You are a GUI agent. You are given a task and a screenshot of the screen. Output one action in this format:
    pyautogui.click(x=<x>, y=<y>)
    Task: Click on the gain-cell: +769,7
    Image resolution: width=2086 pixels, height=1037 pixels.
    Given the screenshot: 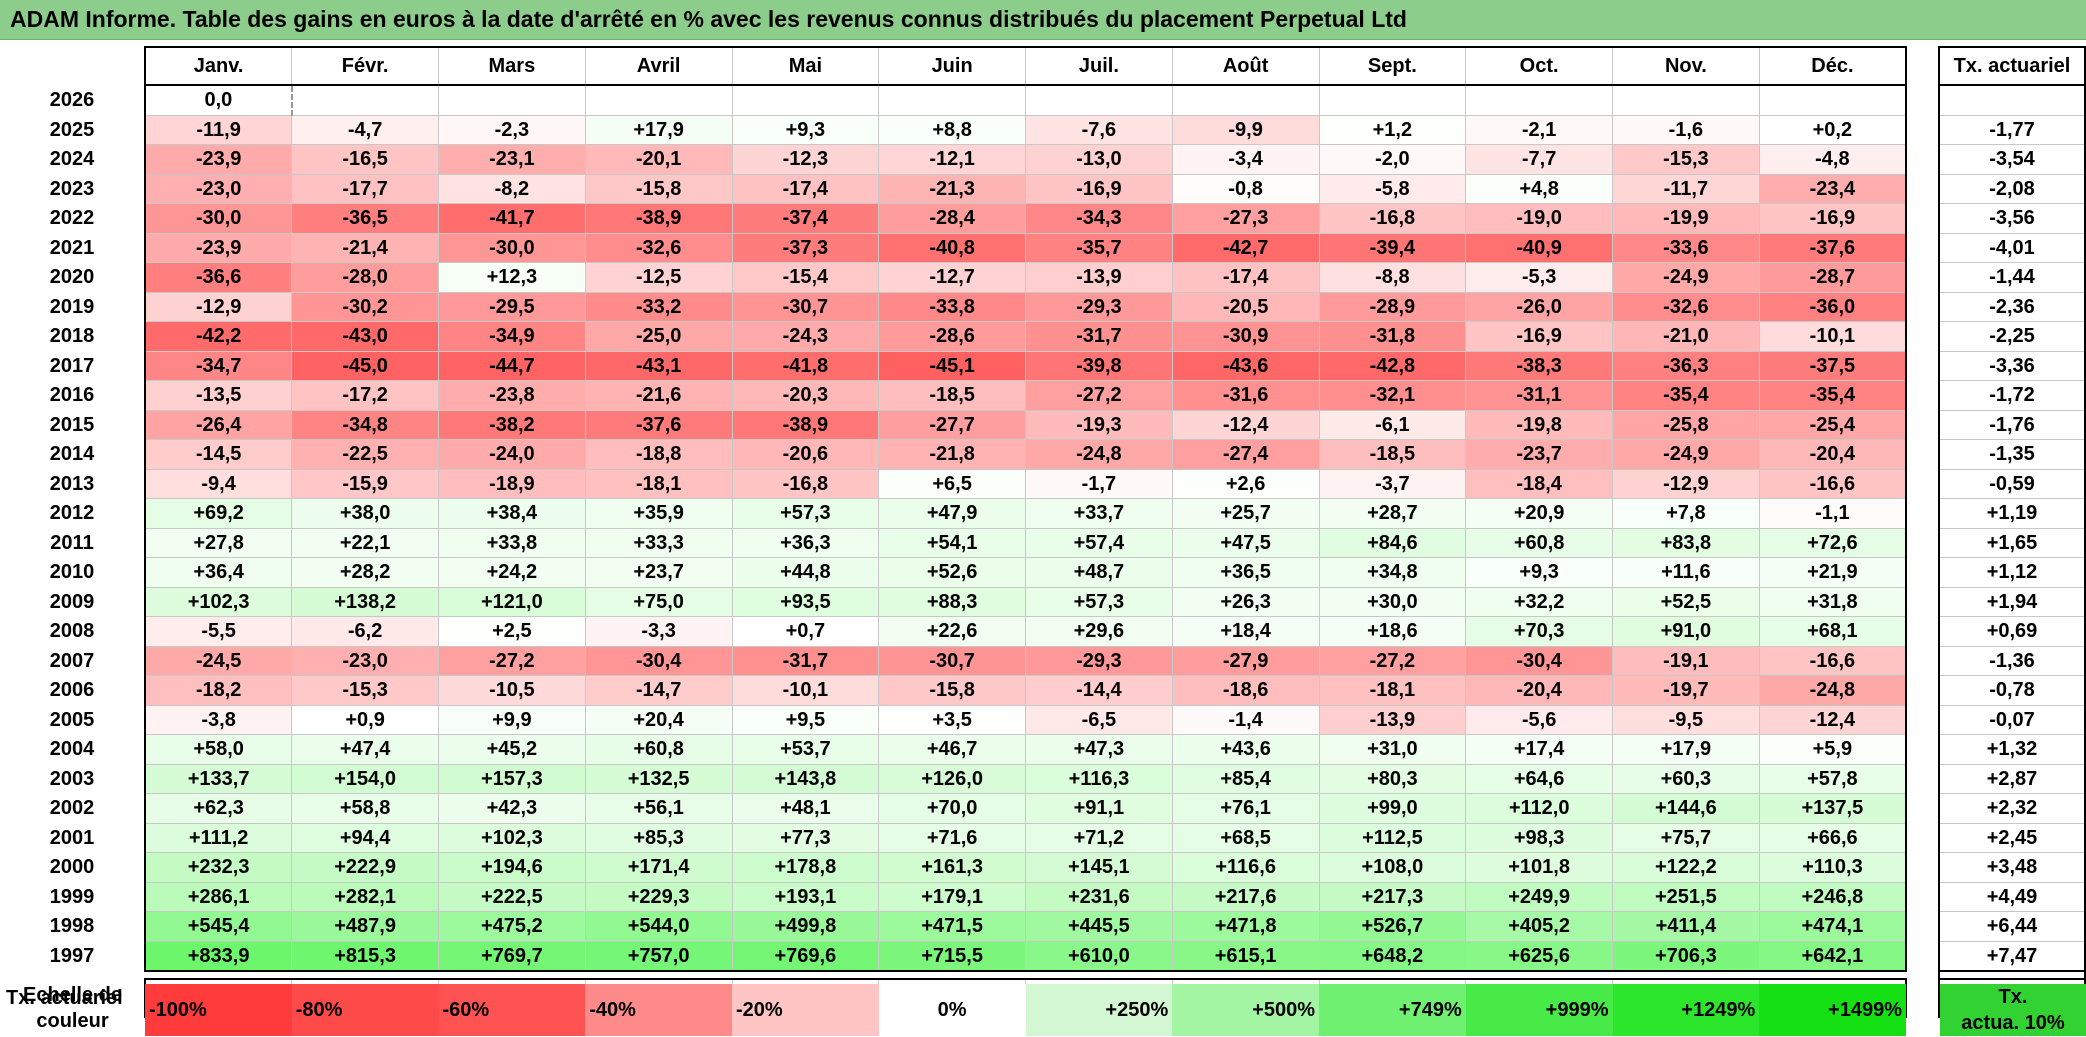 What is the action you would take?
    pyautogui.click(x=512, y=956)
    